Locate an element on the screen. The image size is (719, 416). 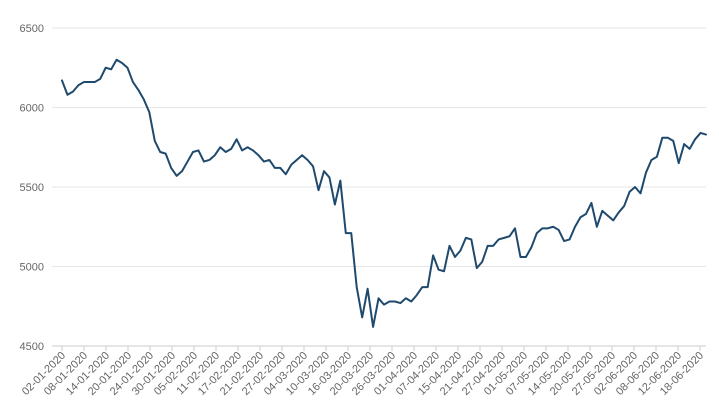
y-axis: 4500 5000 5500 6000 6500 is located at coordinates (32, 188).